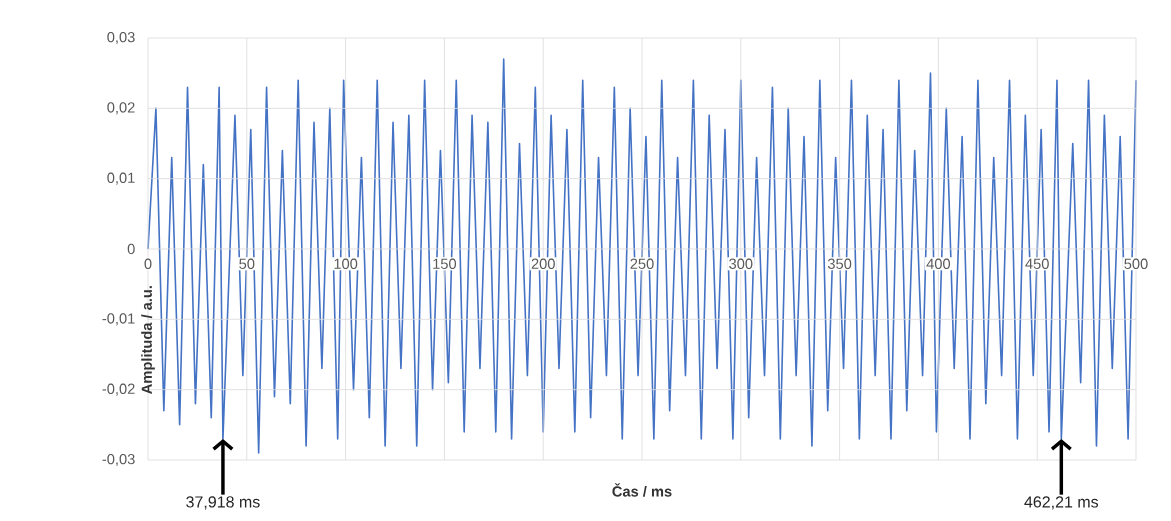  What do you see at coordinates (121, 178) in the screenshot?
I see `y-tick-label: 0,01` at bounding box center [121, 178].